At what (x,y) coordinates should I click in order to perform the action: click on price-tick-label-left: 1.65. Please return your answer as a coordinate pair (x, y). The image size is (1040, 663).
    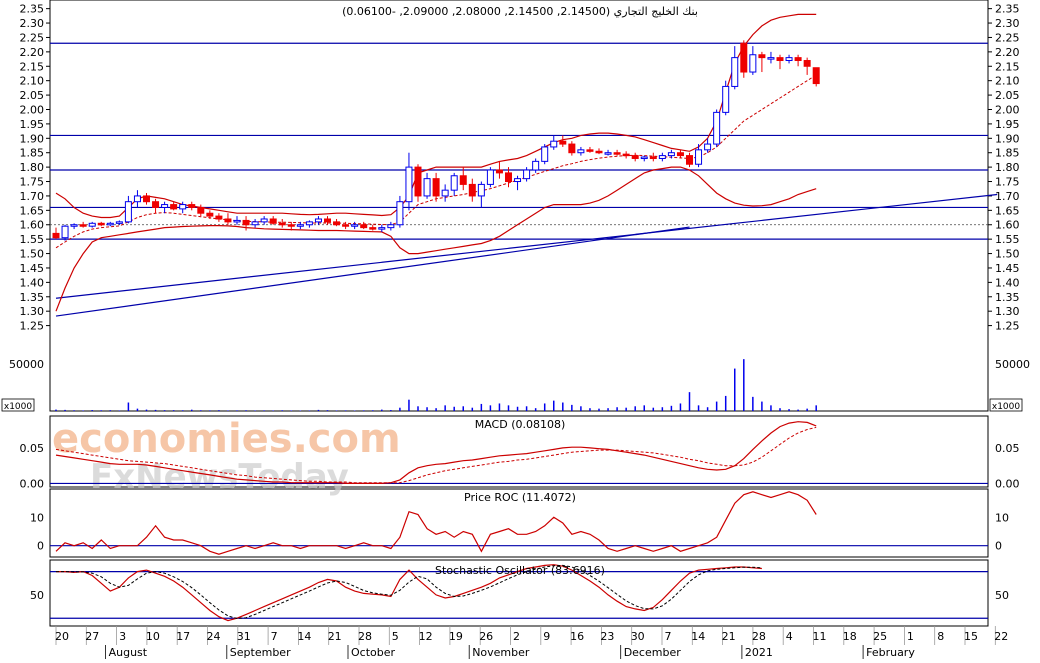
    Looking at the image, I should click on (32, 210).